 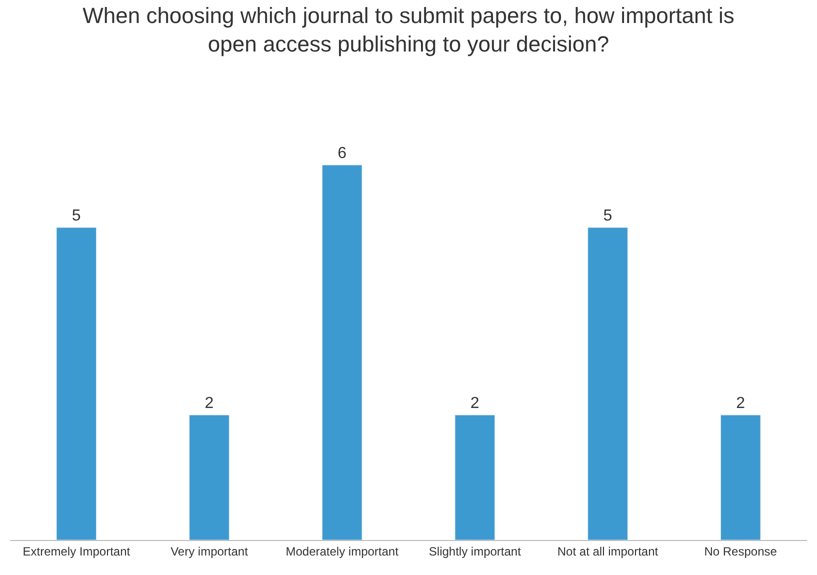 What do you see at coordinates (608, 551) in the screenshot?
I see `x-tick-label: Not at all important` at bounding box center [608, 551].